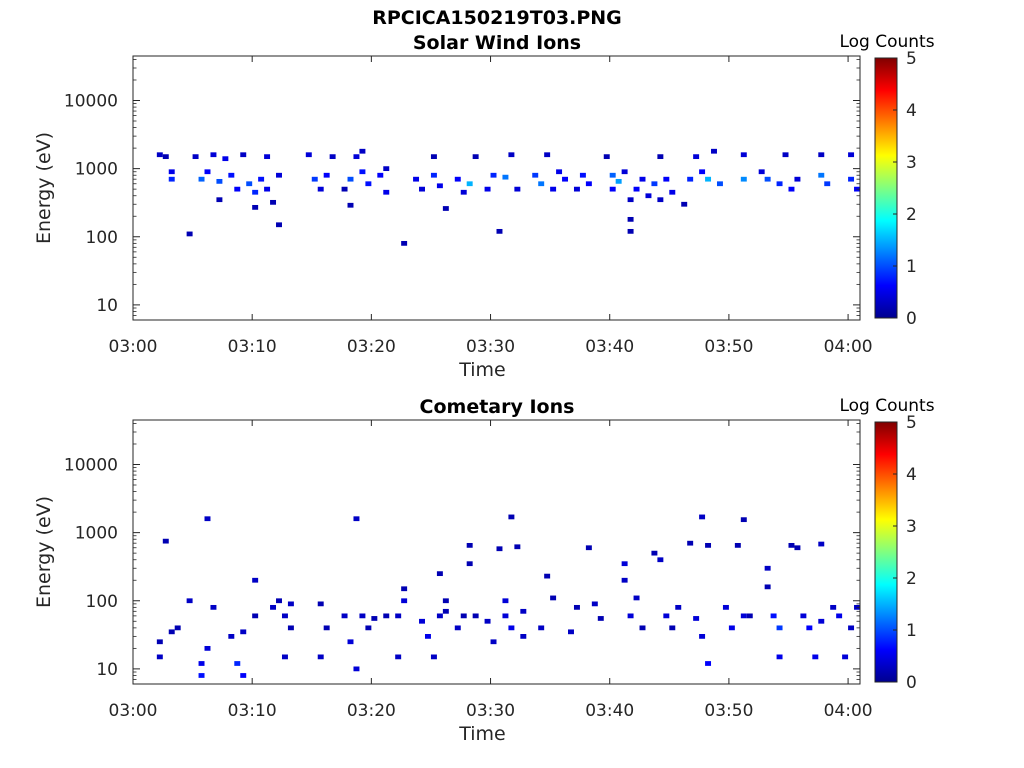  I want to click on y-tick-label: 10000, so click(91, 102).